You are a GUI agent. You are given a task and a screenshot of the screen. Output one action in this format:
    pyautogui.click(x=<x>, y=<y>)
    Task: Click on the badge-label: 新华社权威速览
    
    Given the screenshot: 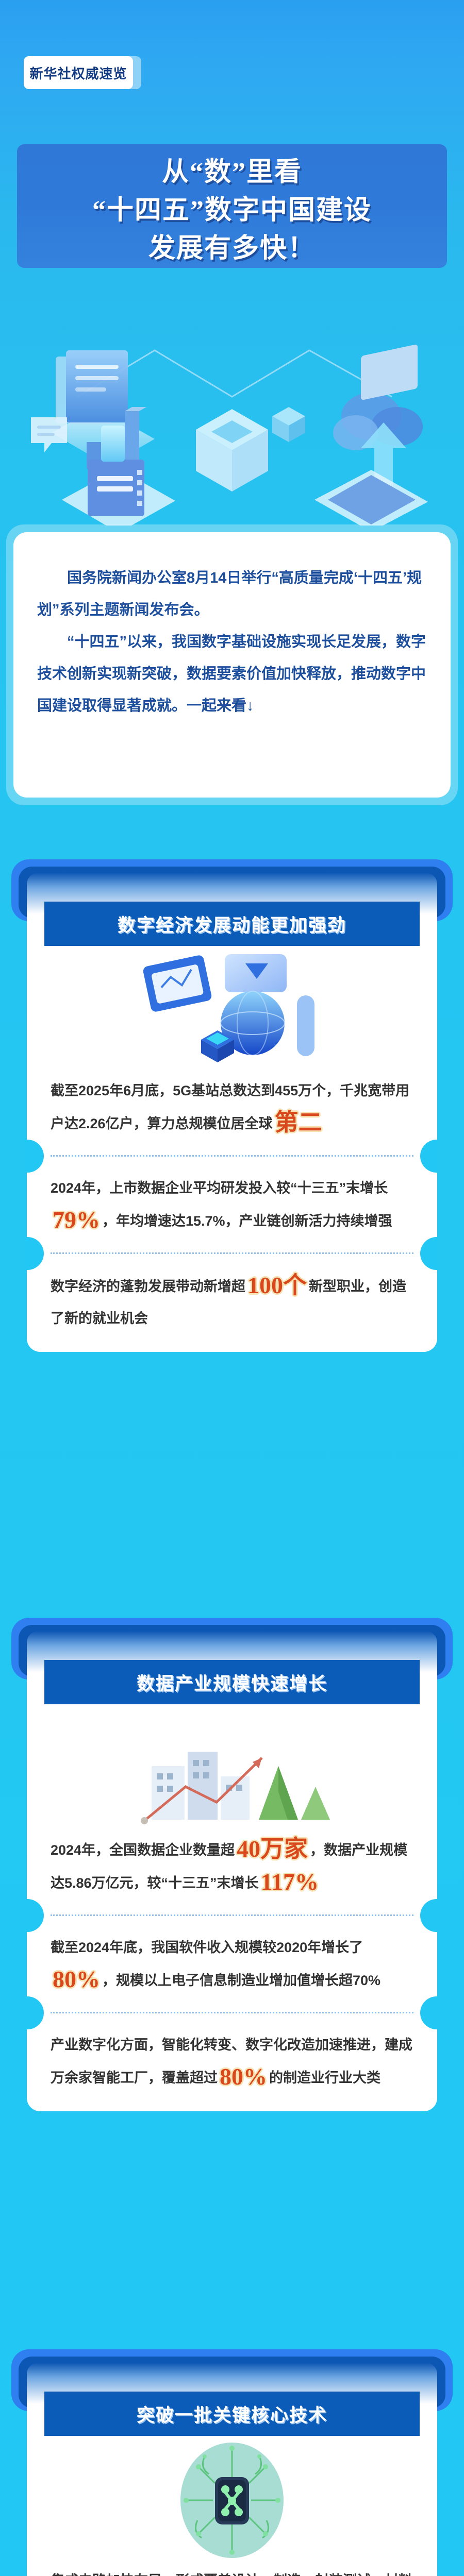 What is the action you would take?
    pyautogui.click(x=78, y=73)
    